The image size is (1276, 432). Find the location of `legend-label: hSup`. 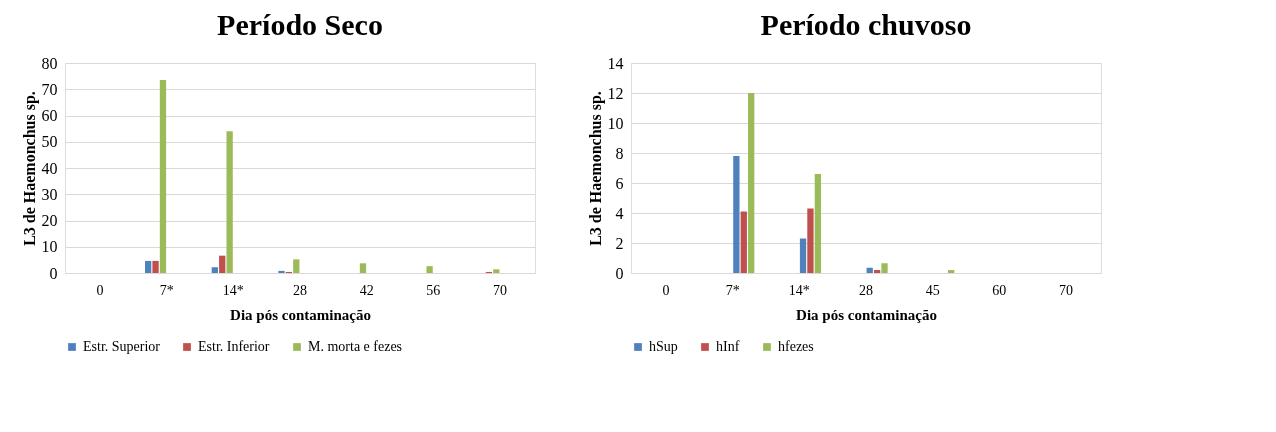

legend-label: hSup is located at coordinates (663, 346).